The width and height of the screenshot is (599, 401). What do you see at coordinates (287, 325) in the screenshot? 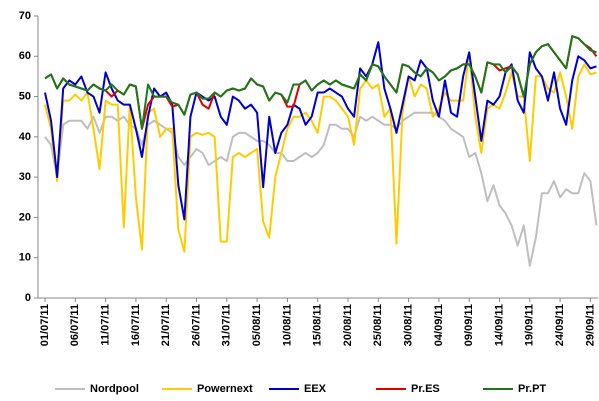
I see `x-tick-label: 10/08/11` at bounding box center [287, 325].